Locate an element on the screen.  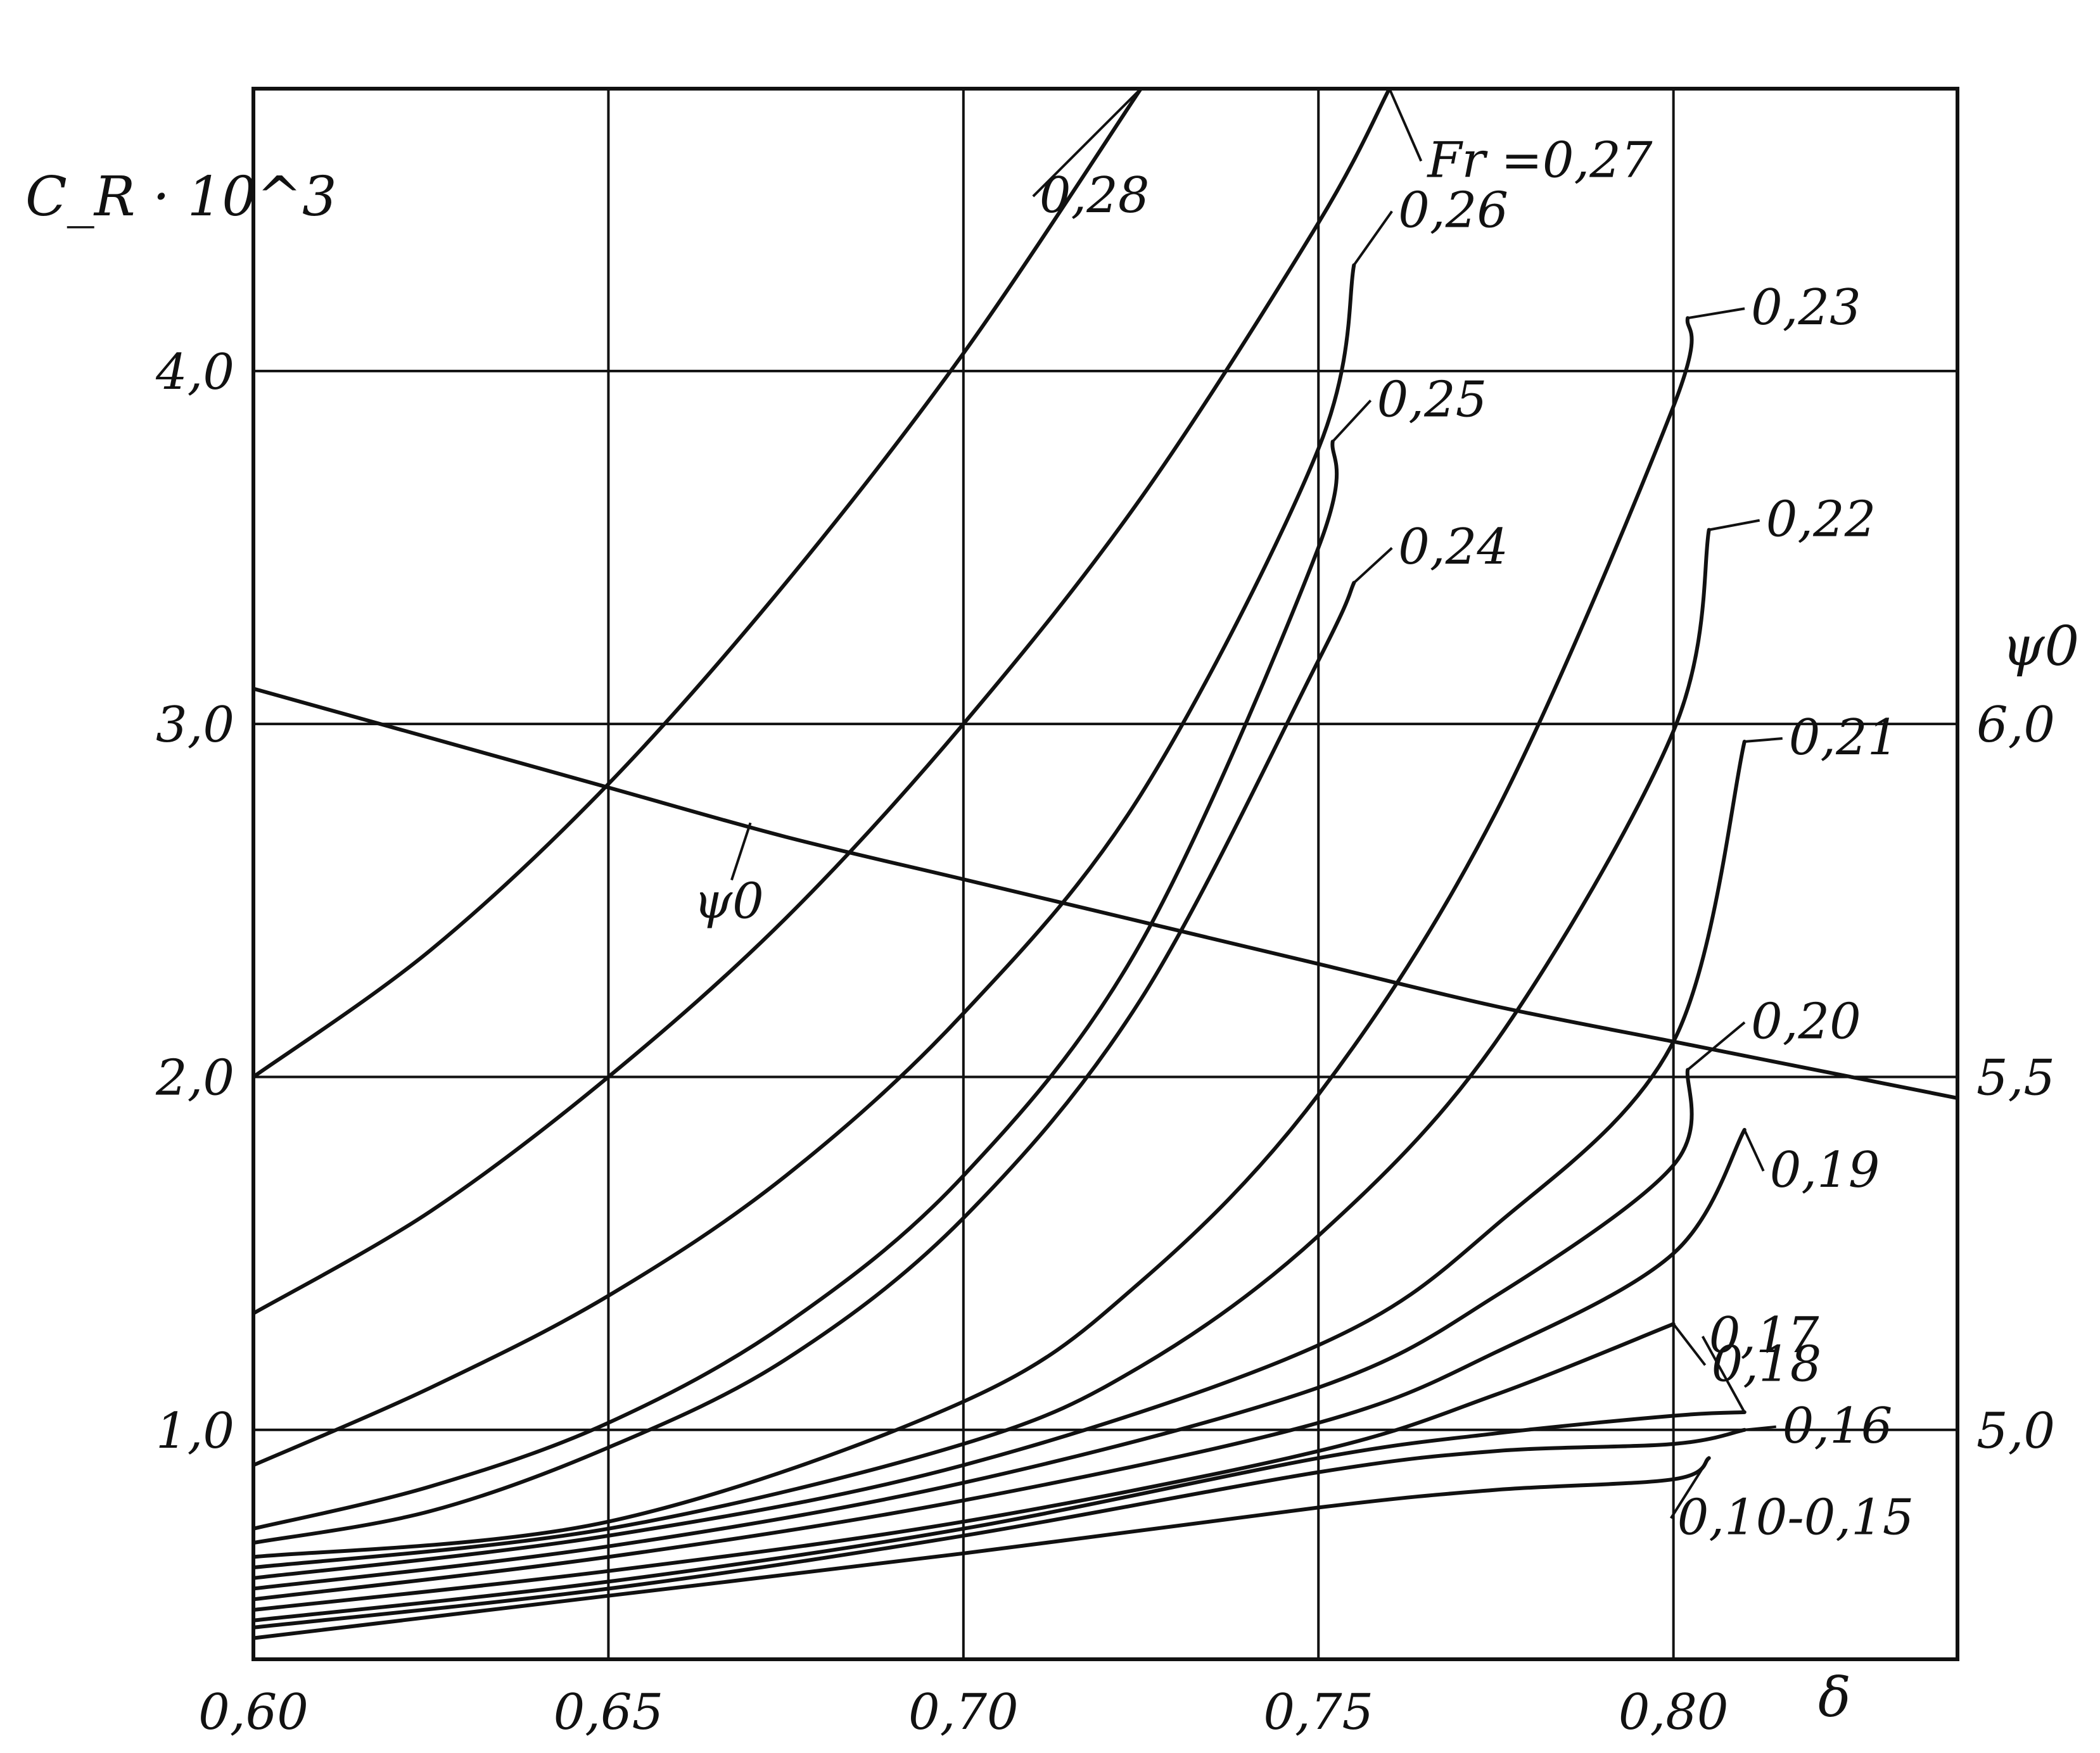
series-label-11: 0,17 is located at coordinates (1764, 1335).